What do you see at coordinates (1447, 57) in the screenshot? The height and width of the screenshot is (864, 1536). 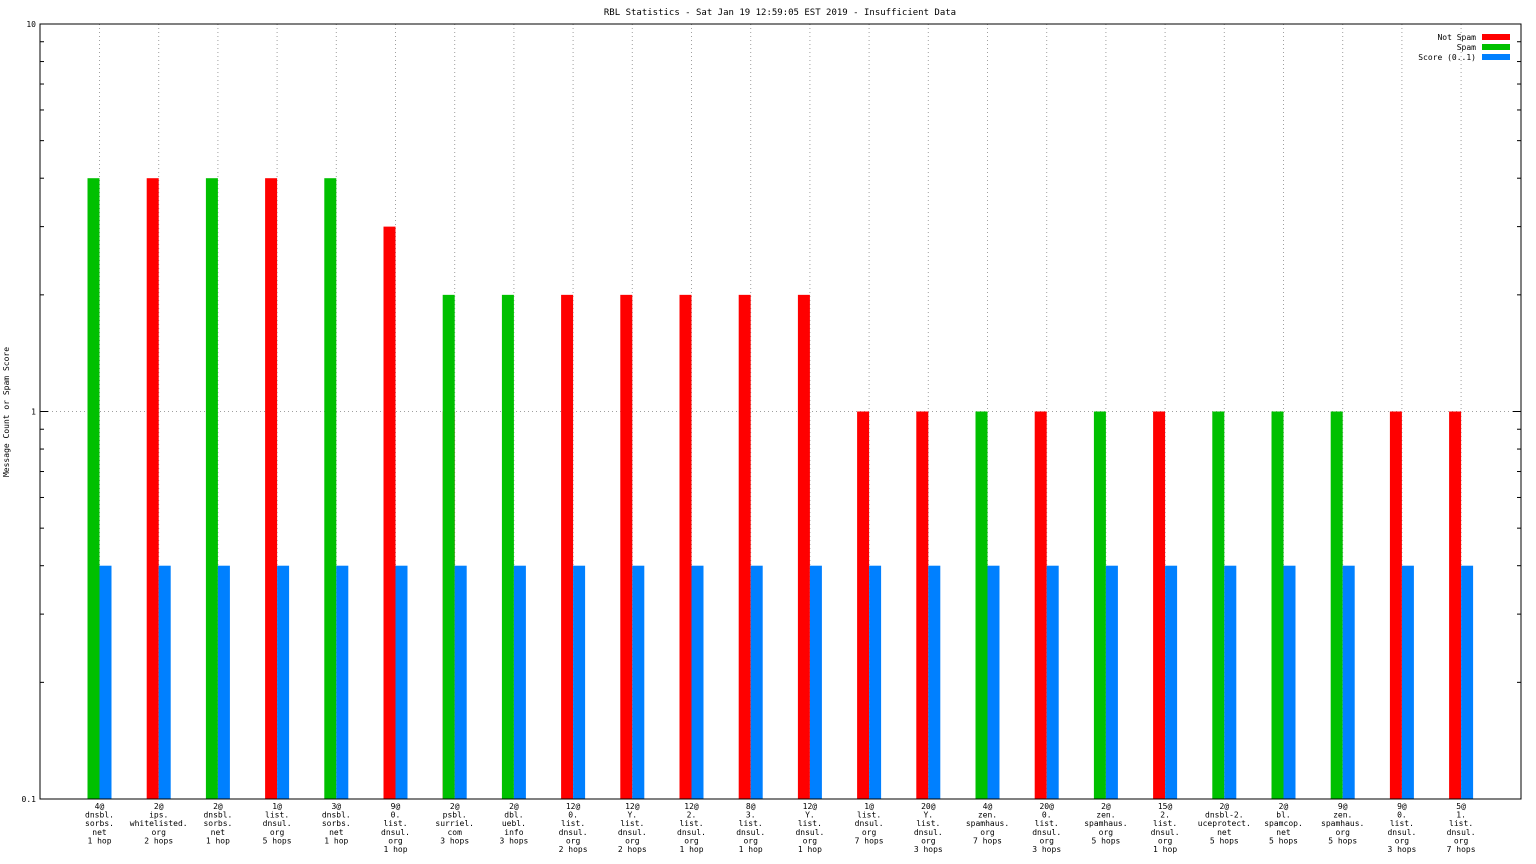 I see `legend-label-score: Score (0..1)` at bounding box center [1447, 57].